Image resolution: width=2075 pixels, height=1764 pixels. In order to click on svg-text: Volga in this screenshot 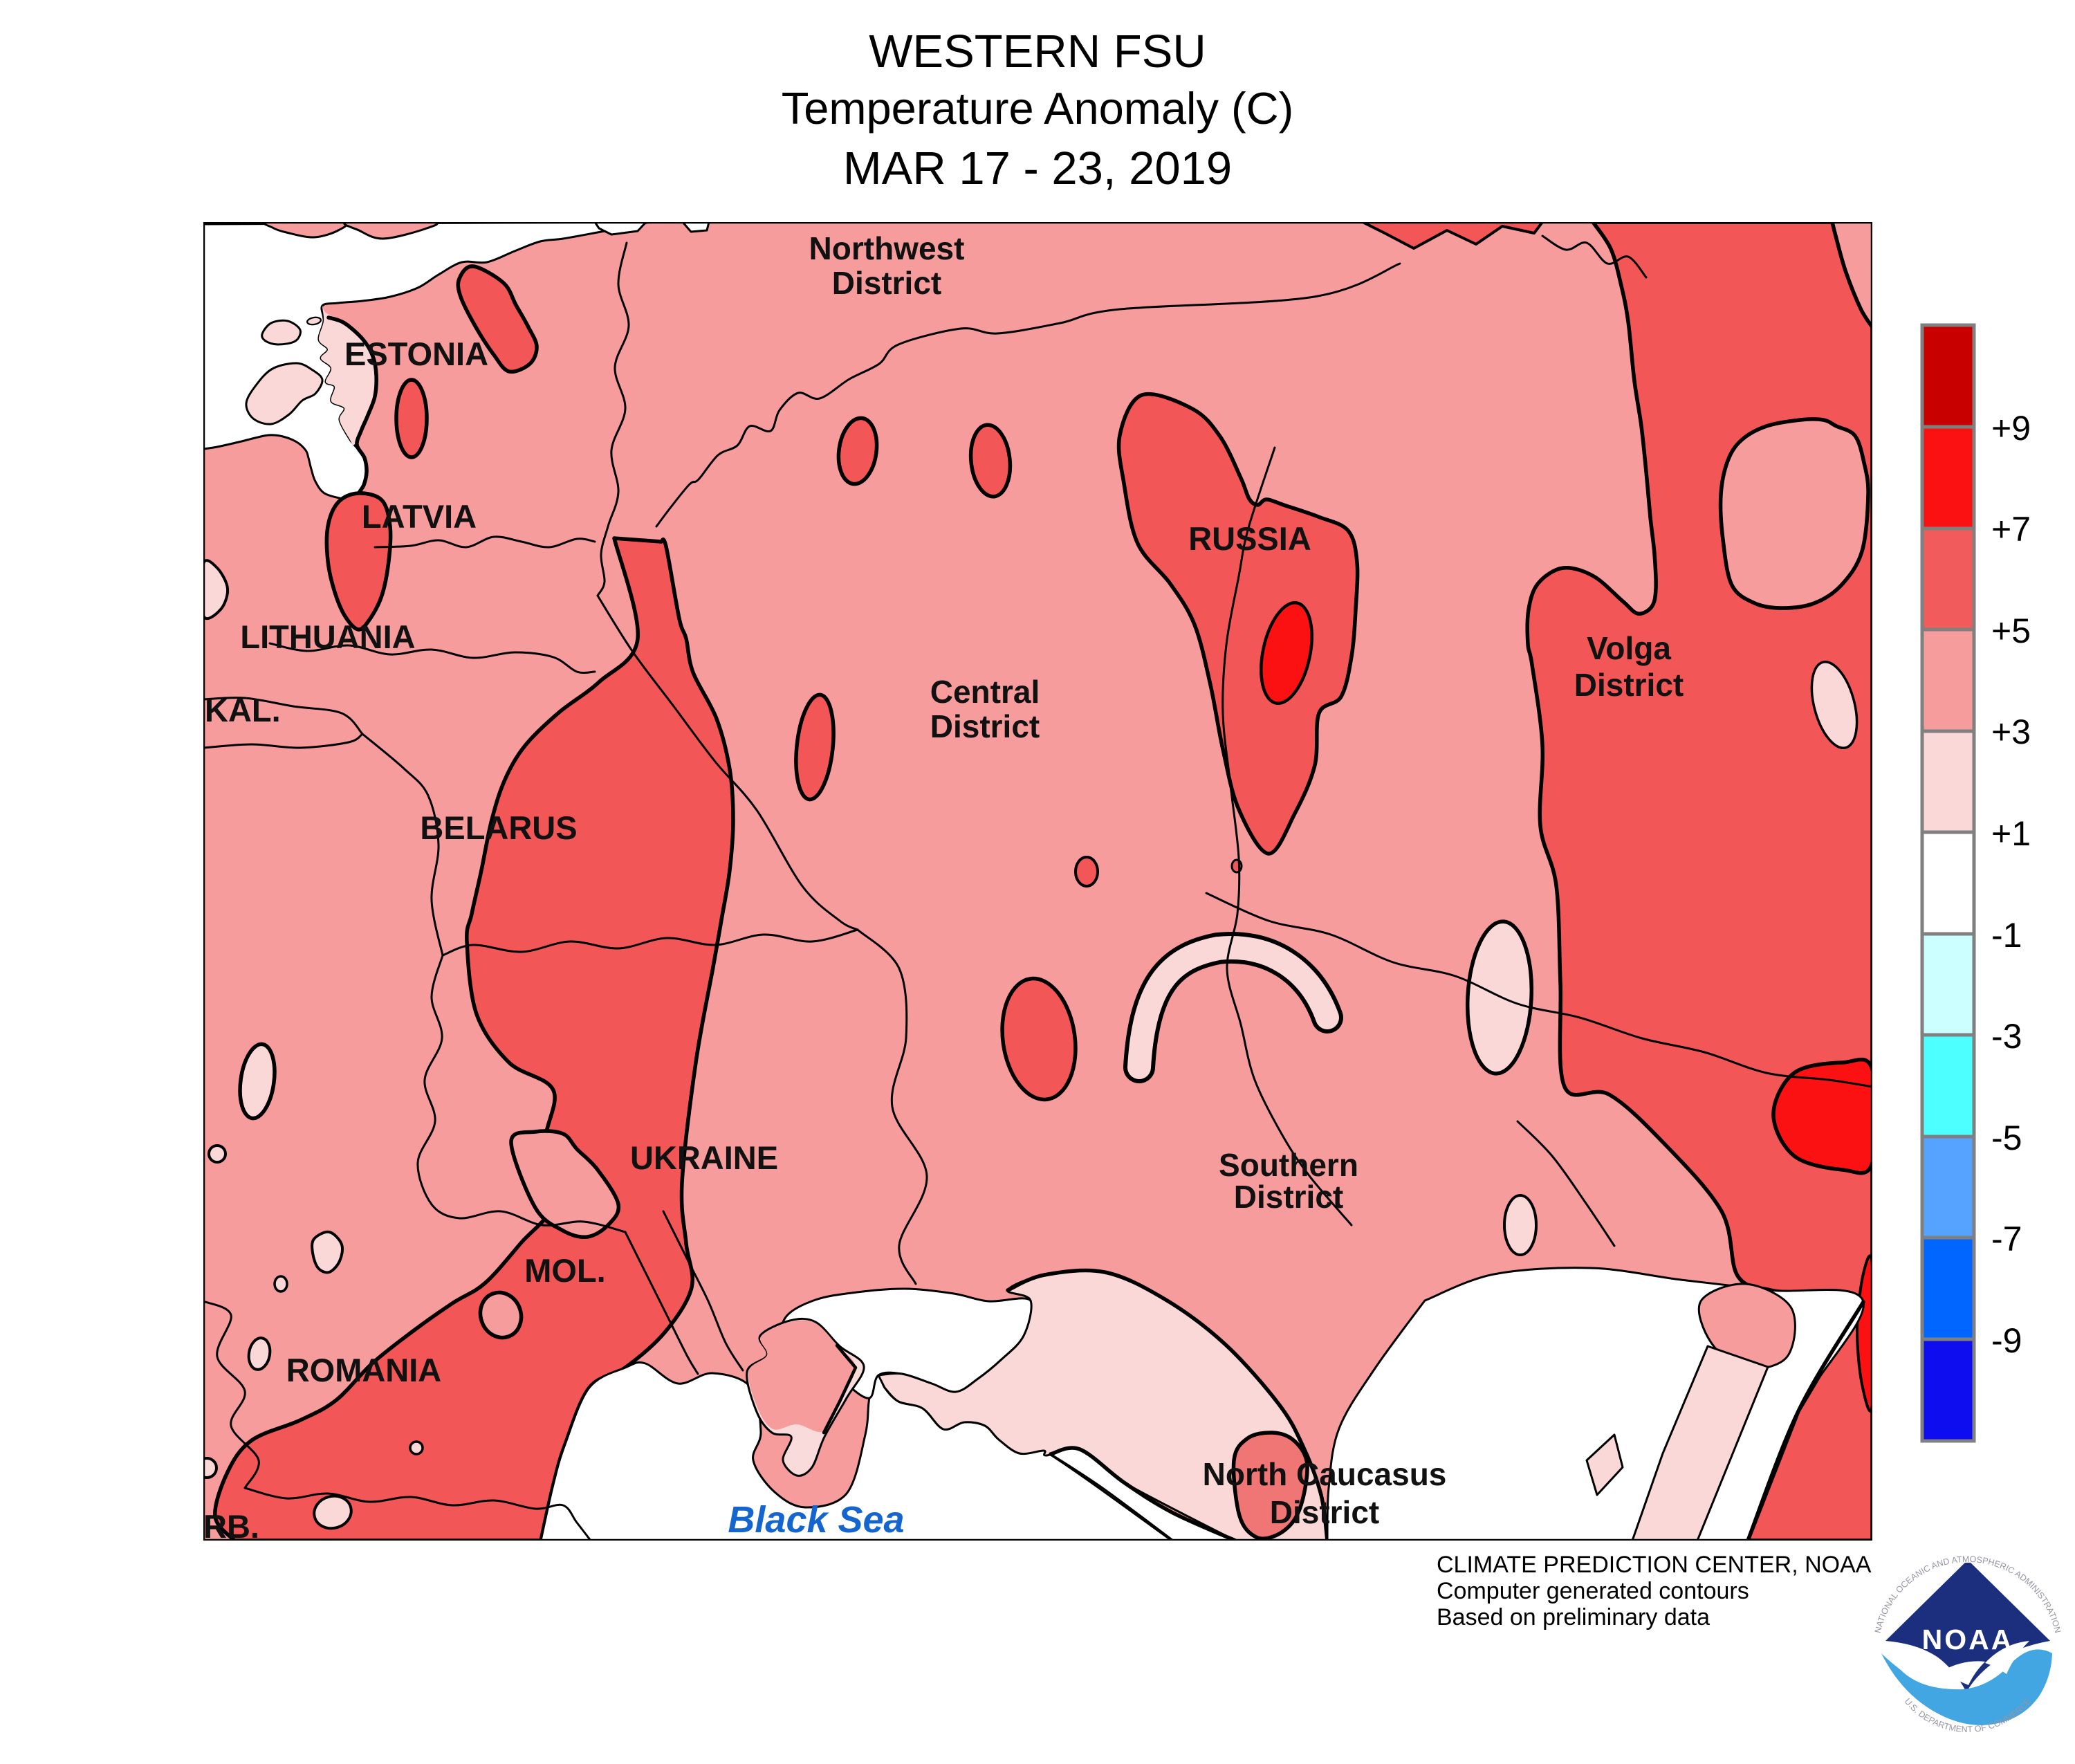, I will do `click(1629, 648)`.